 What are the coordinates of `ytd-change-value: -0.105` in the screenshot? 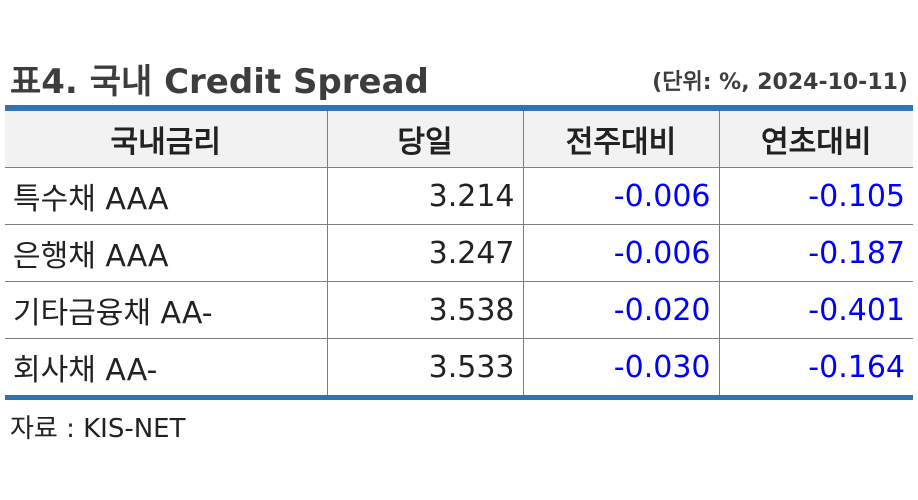 It's located at (815, 196).